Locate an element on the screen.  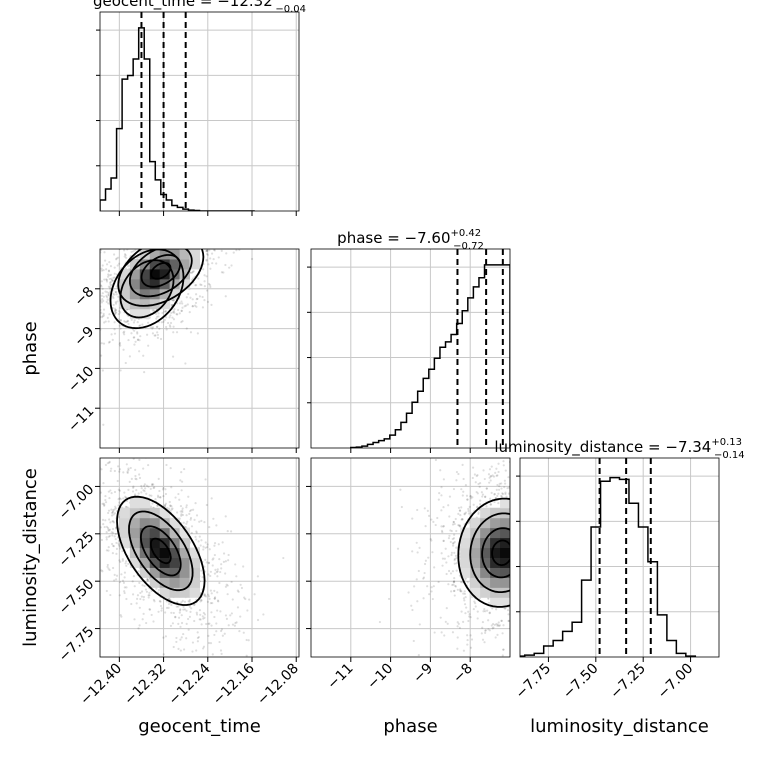
panel-2d-geocent_time-luminosity_distance is located at coordinates (198, 557).